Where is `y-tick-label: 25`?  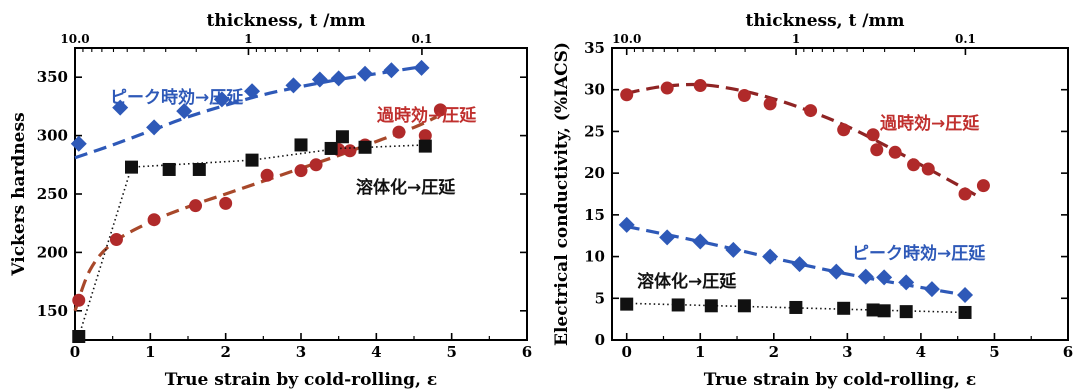 y-tick-label: 25 is located at coordinates (594, 131).